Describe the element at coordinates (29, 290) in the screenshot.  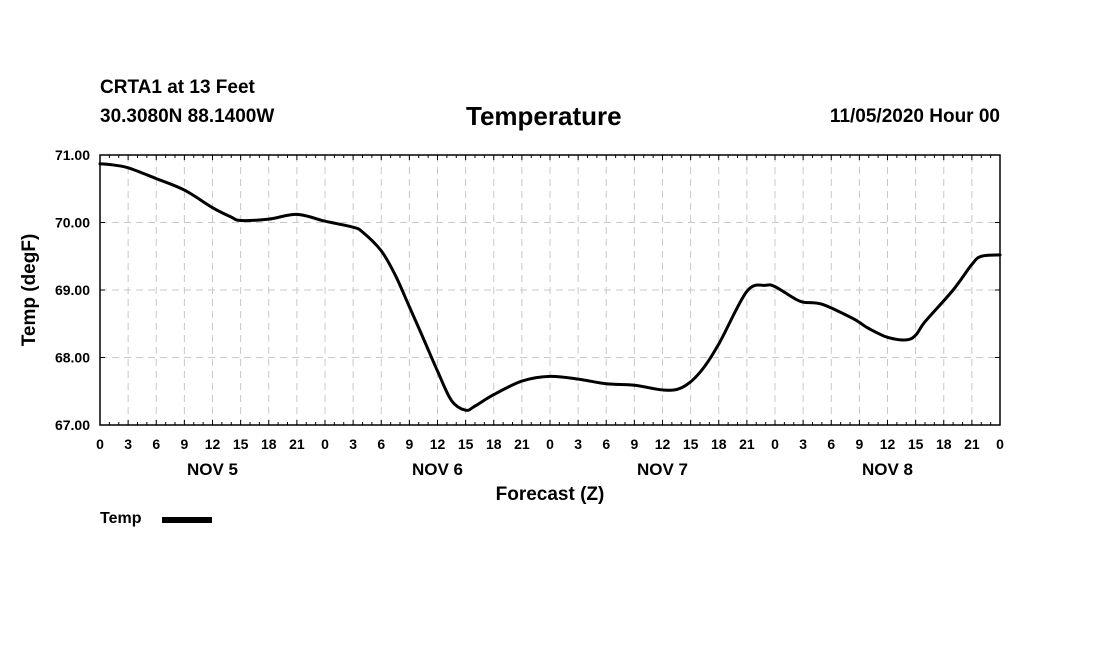
I see `y-axis-title: Temp (degF)` at that location.